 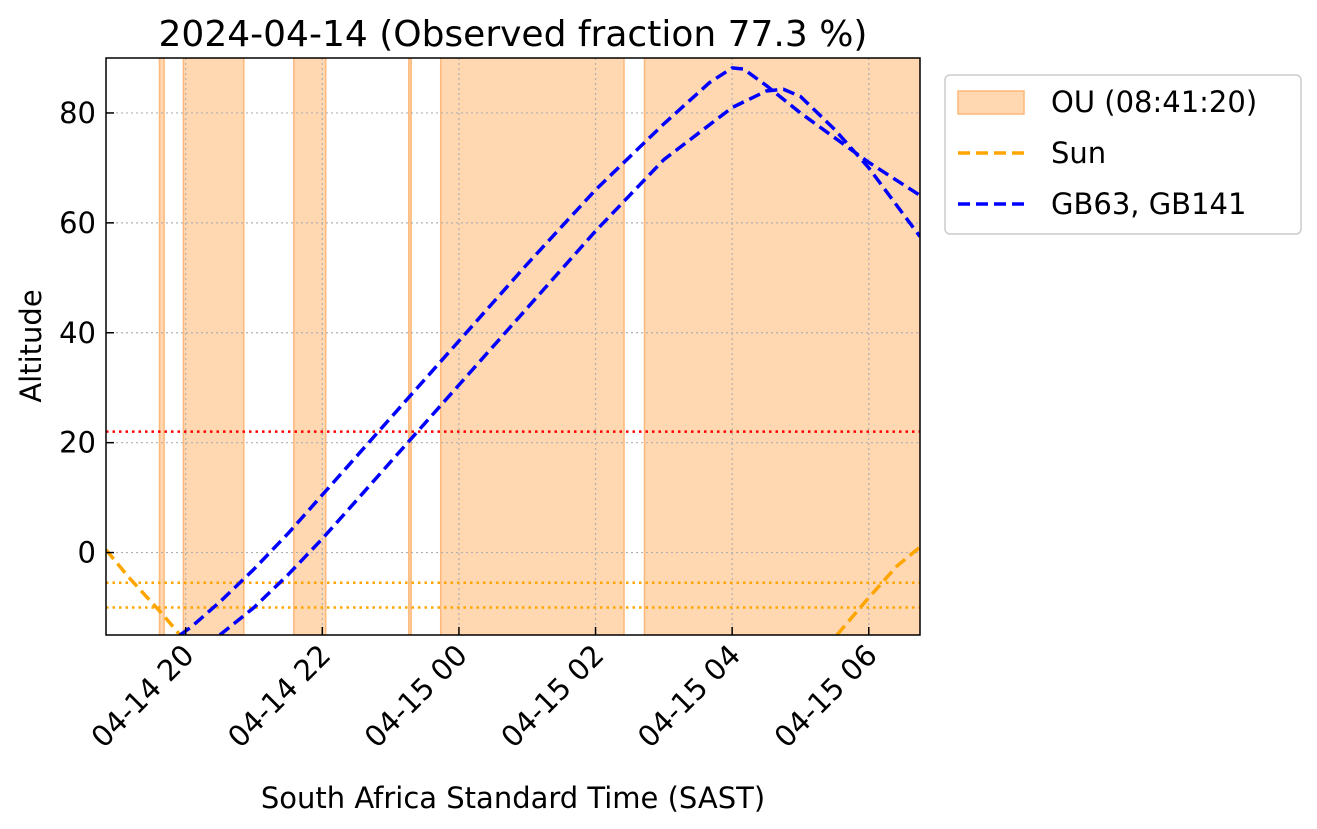 I want to click on y-tick-label-3: 40, so click(x=77, y=333).